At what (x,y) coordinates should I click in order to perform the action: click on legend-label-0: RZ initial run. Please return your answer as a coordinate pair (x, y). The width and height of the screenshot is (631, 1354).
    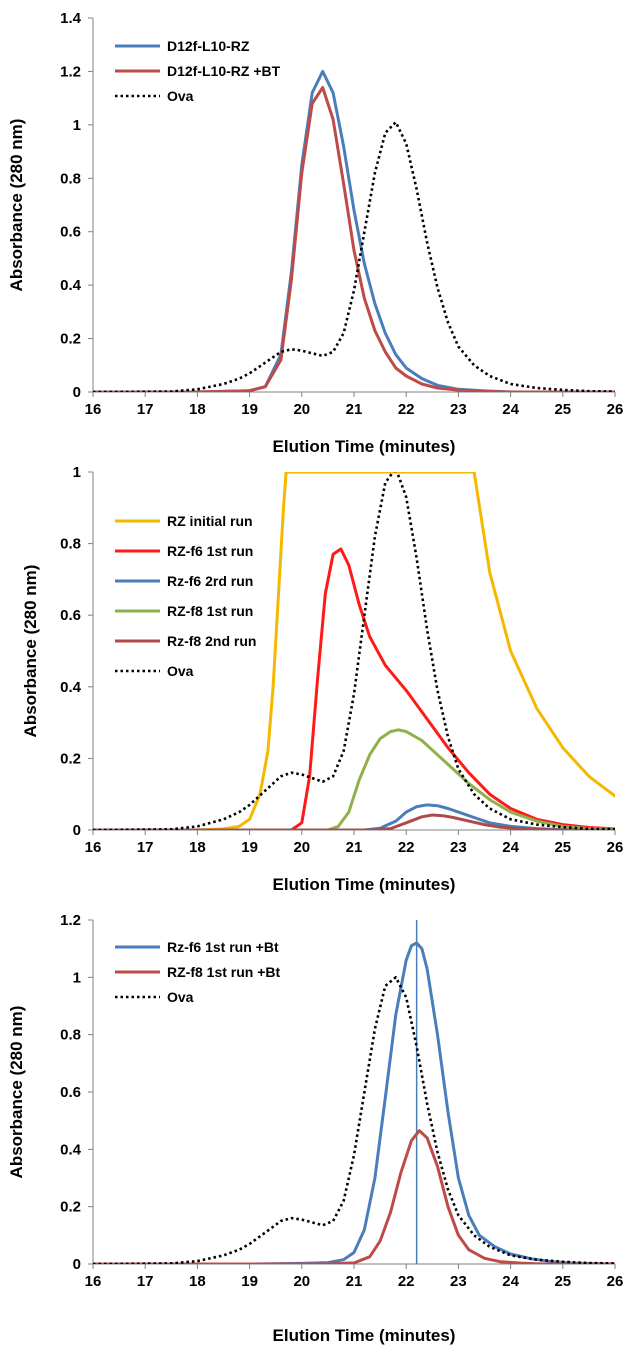
    Looking at the image, I should click on (210, 521).